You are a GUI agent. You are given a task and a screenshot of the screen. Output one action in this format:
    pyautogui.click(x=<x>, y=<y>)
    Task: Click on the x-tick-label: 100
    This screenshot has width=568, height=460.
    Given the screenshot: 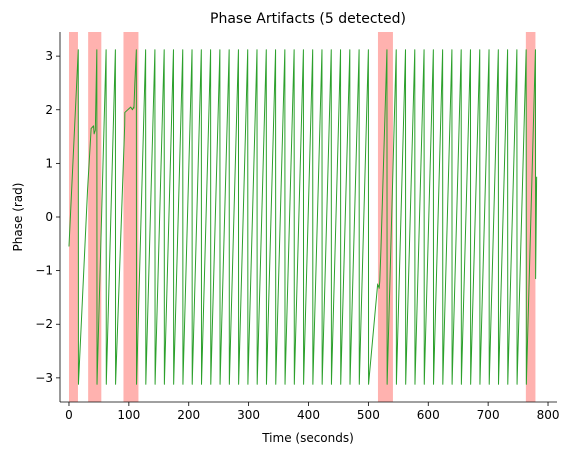 What is the action you would take?
    pyautogui.click(x=128, y=415)
    